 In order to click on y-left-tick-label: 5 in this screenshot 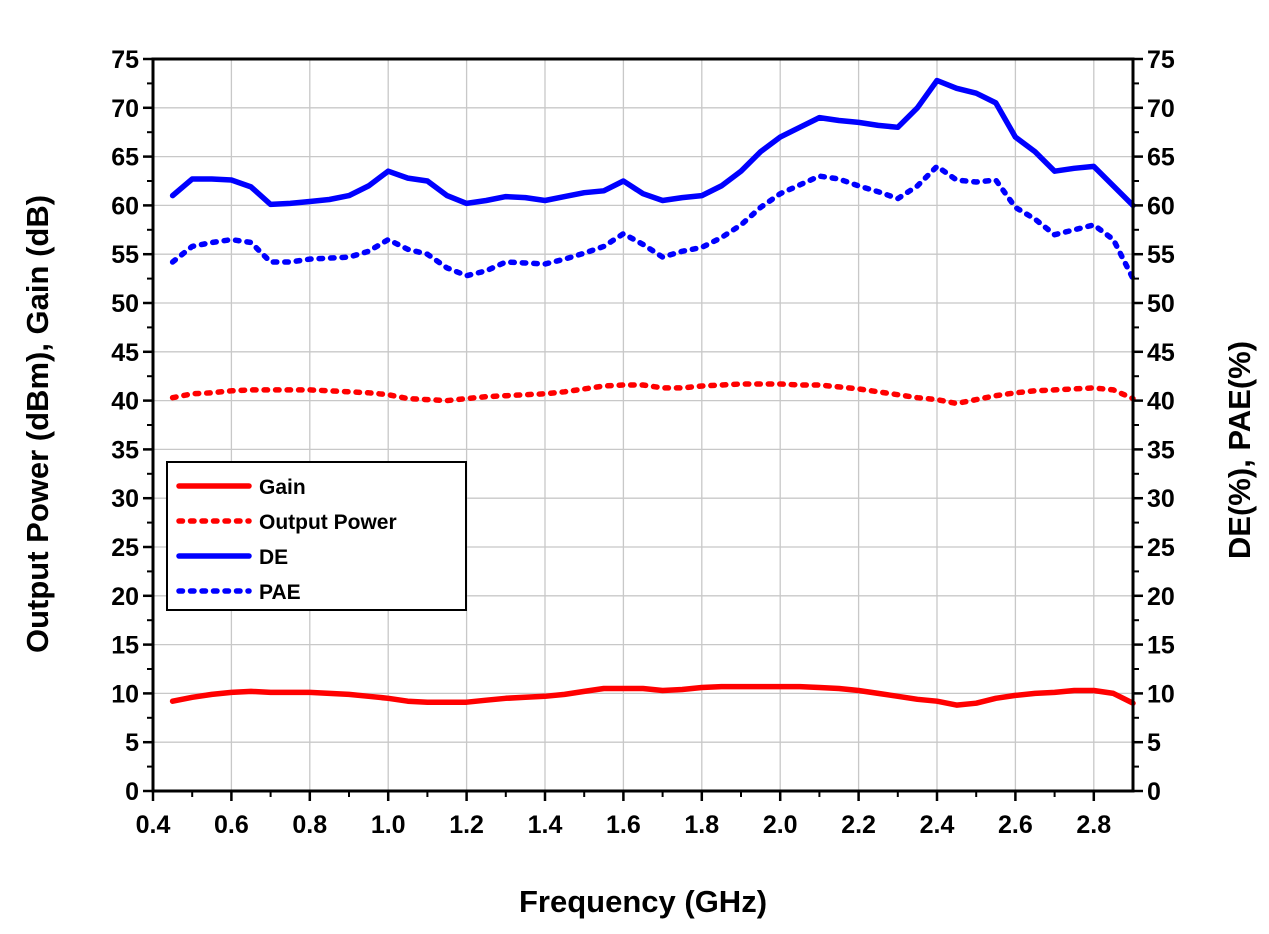, I will do `click(132, 743)`.